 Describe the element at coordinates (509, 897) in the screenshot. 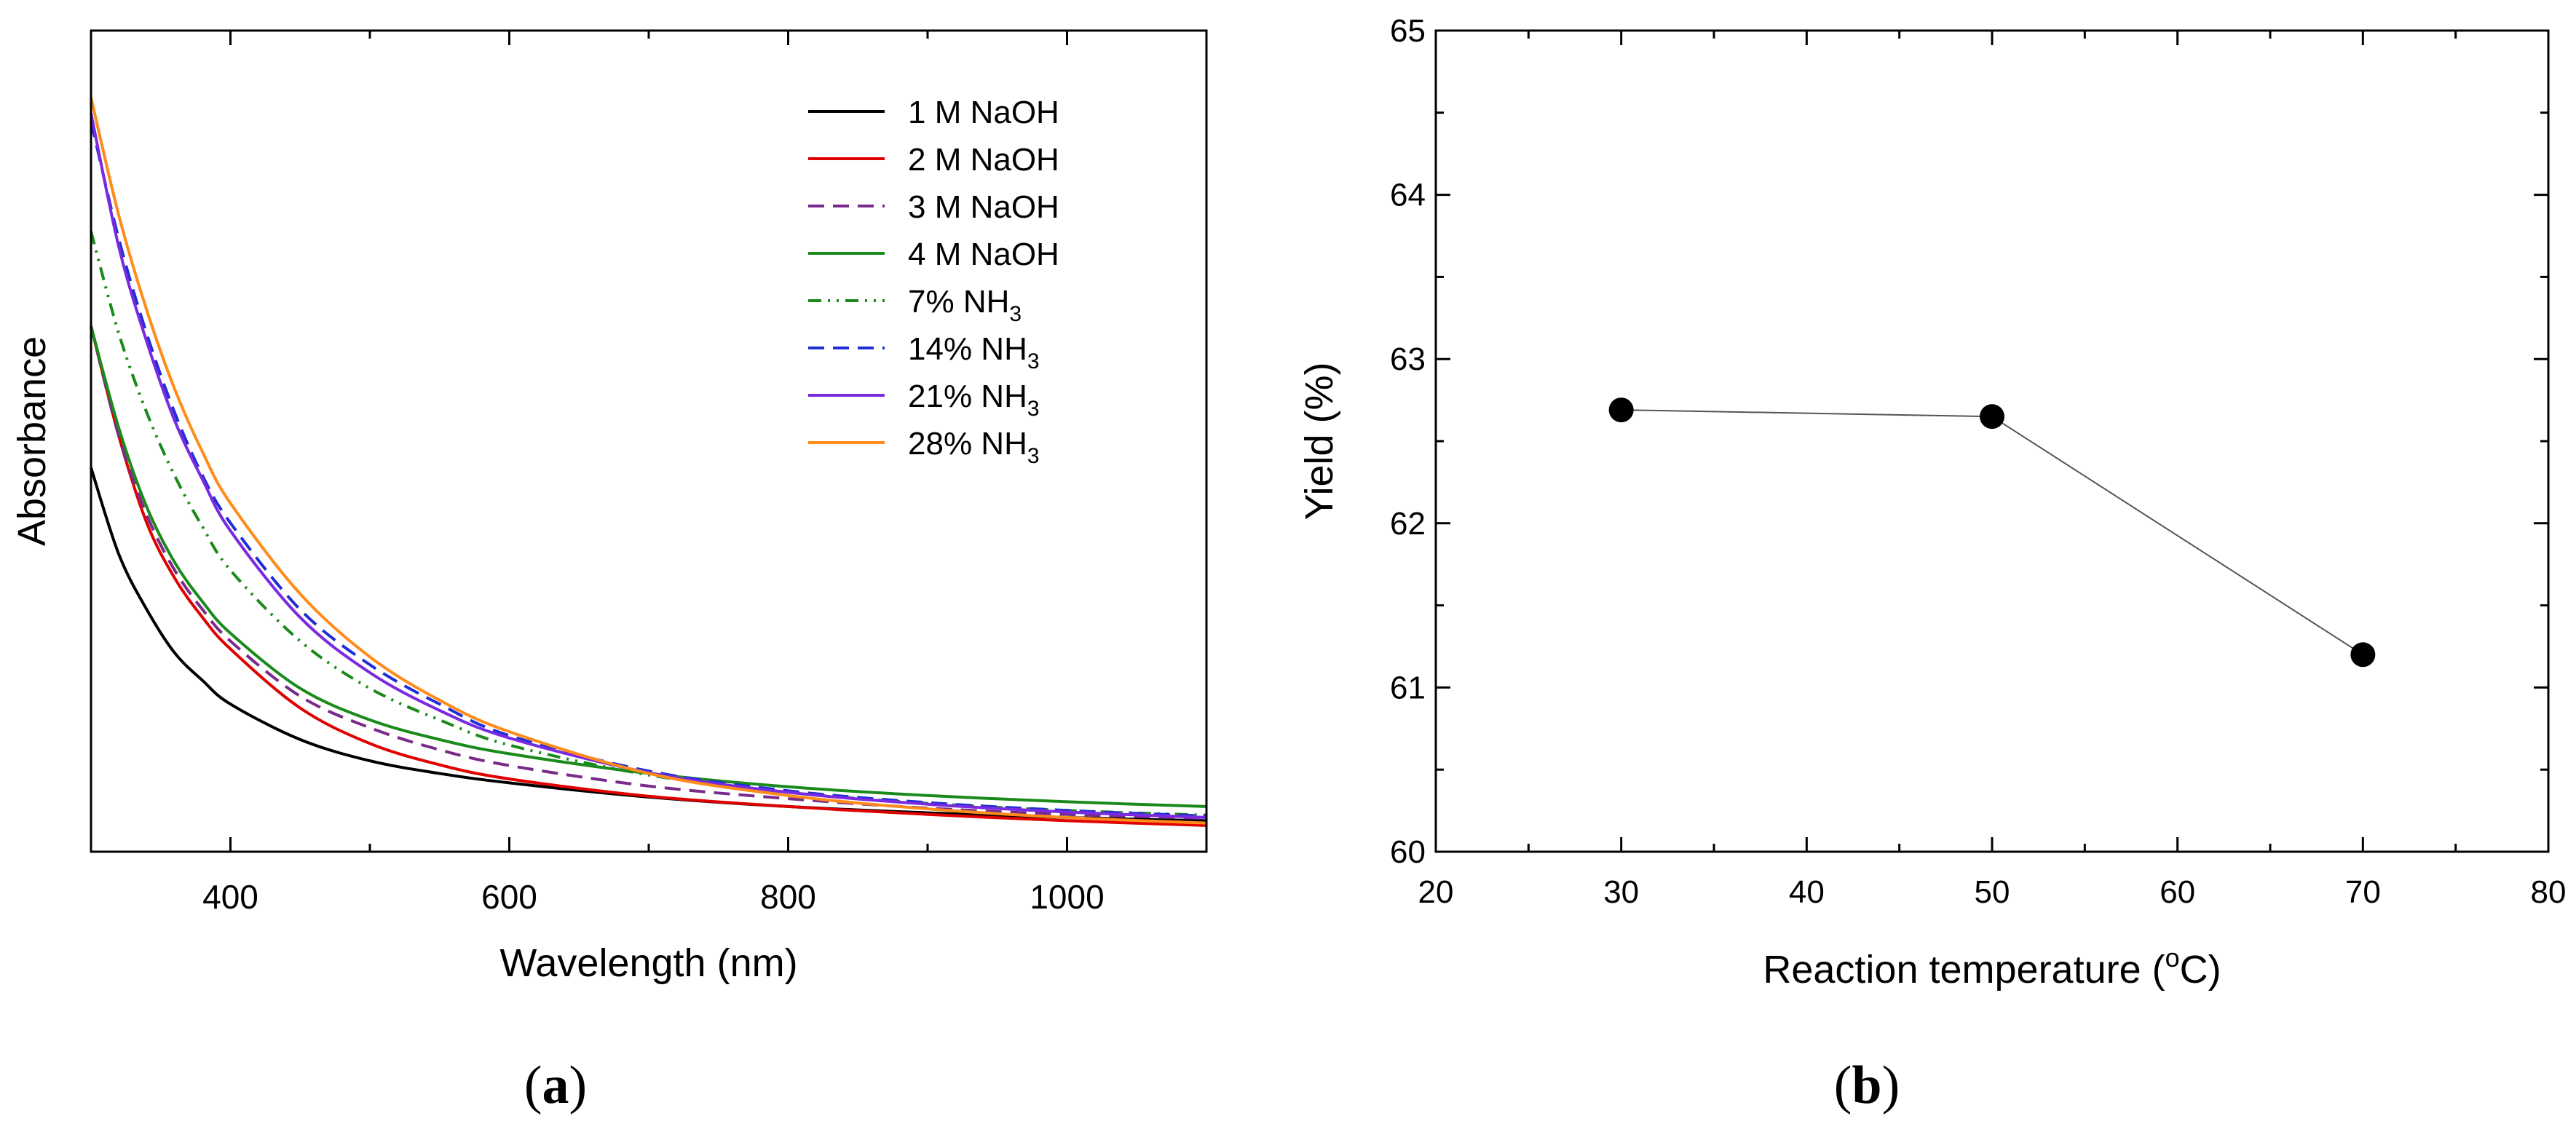

I see `panel-a-x-tick-label: 600` at that location.